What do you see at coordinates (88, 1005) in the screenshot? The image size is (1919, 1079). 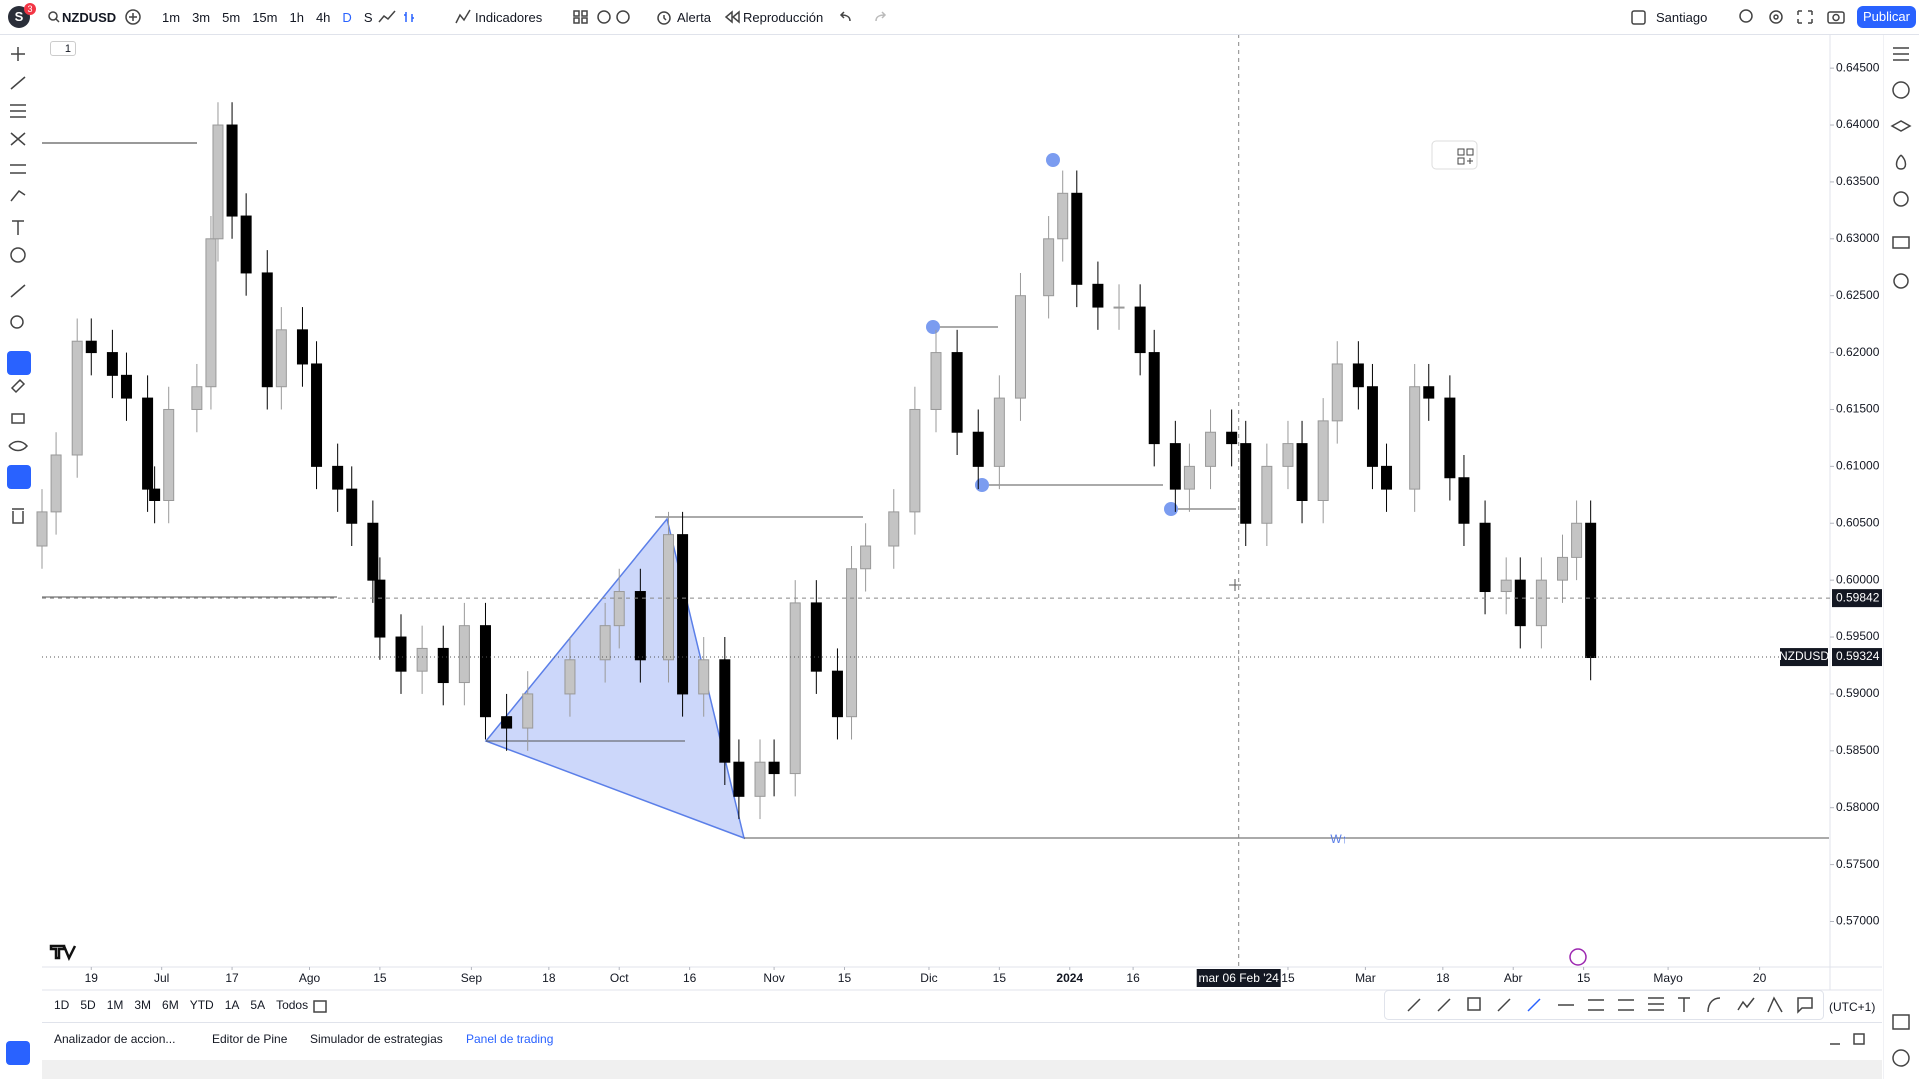 I see `range-button: 5D` at bounding box center [88, 1005].